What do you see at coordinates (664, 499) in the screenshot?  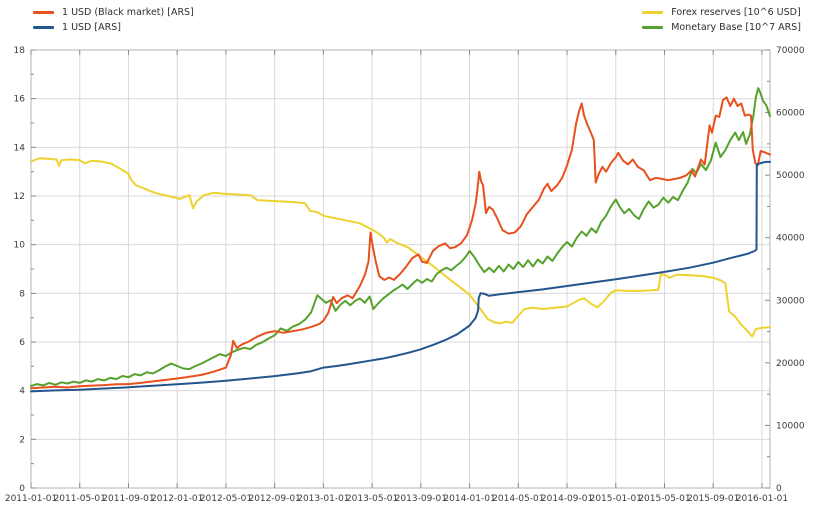 I see `x-tick-label: 2015-05-01` at bounding box center [664, 499].